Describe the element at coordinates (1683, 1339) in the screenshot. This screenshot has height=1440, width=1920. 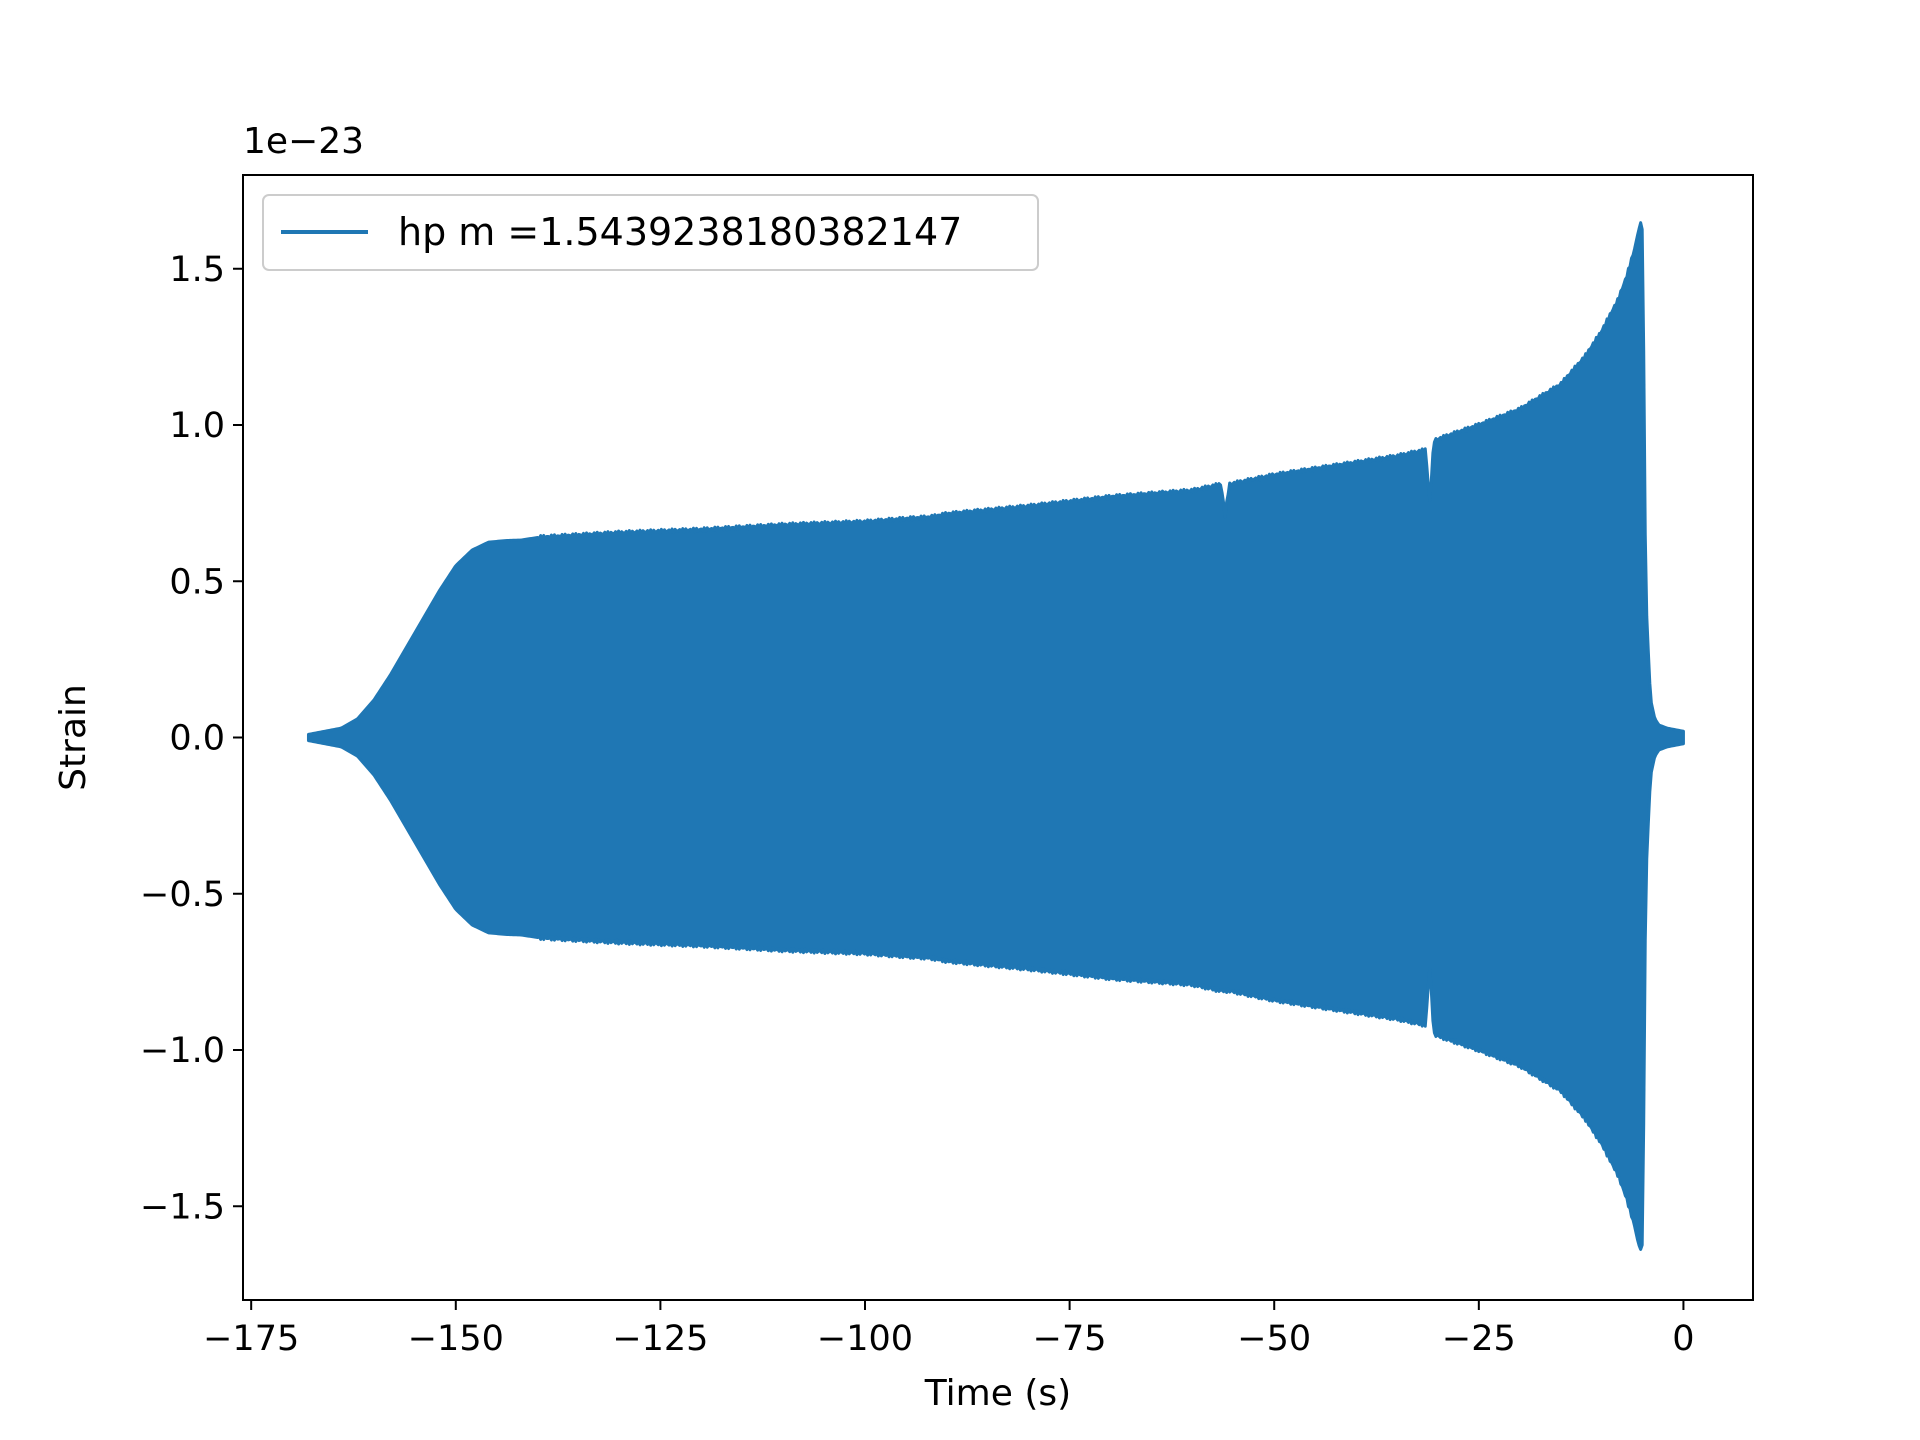
I see `x-tick-label: 0` at that location.